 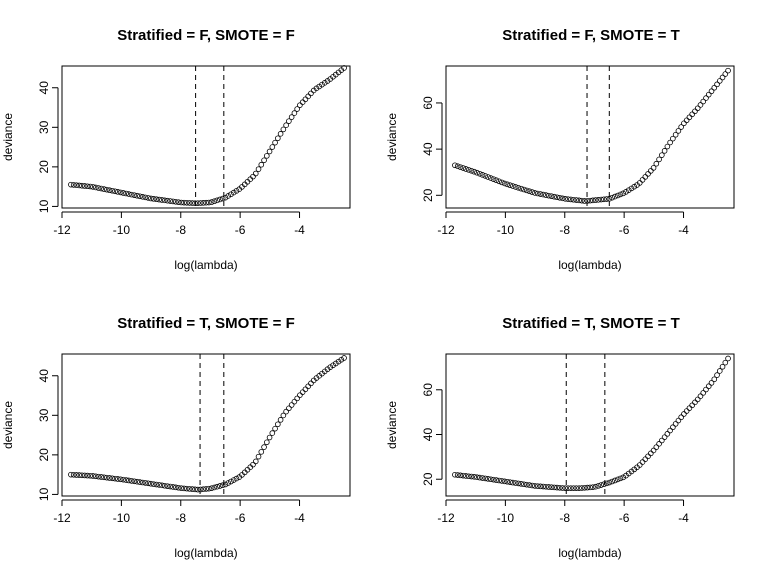 I want to click on chart-title: Stratified = F, SMOTE = T, so click(x=591, y=35).